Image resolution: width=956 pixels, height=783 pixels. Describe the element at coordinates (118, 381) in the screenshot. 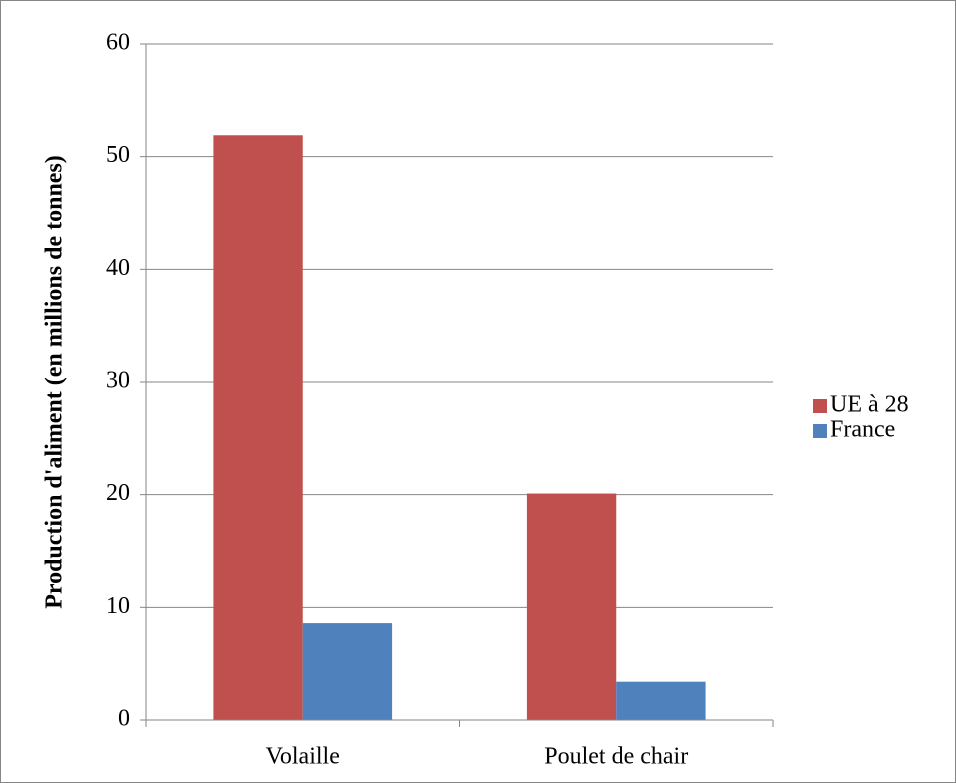

I see `y-tick-label: 30` at that location.